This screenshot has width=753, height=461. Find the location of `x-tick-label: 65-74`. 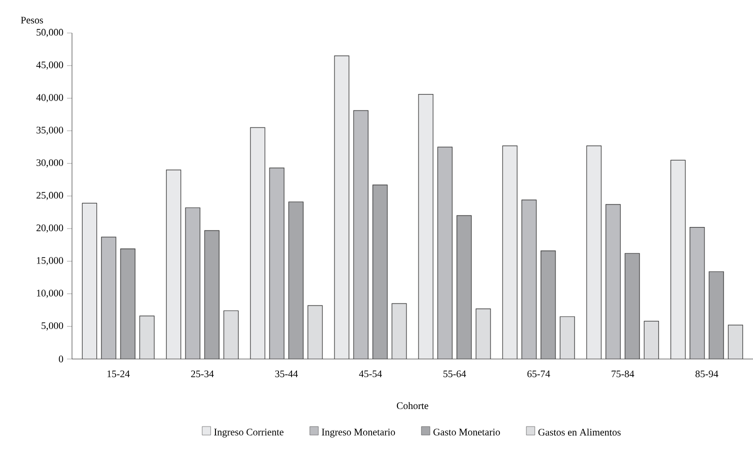

x-tick-label: 65-74 is located at coordinates (538, 374).